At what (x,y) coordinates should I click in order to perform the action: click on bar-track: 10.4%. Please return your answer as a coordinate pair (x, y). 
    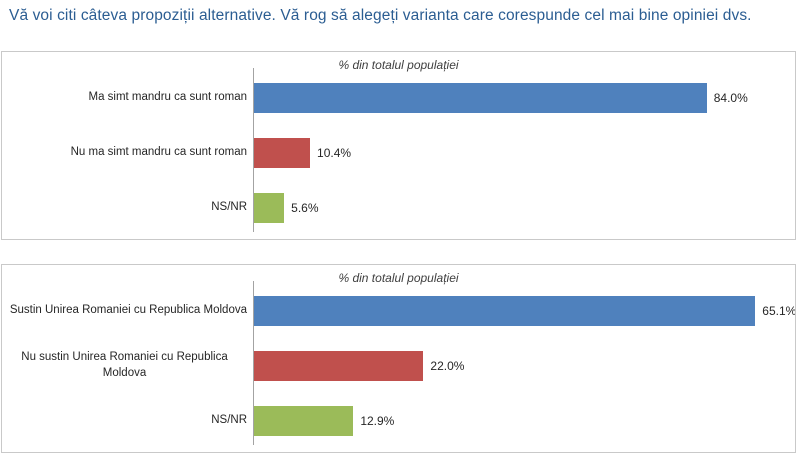
    Looking at the image, I should click on (523, 152).